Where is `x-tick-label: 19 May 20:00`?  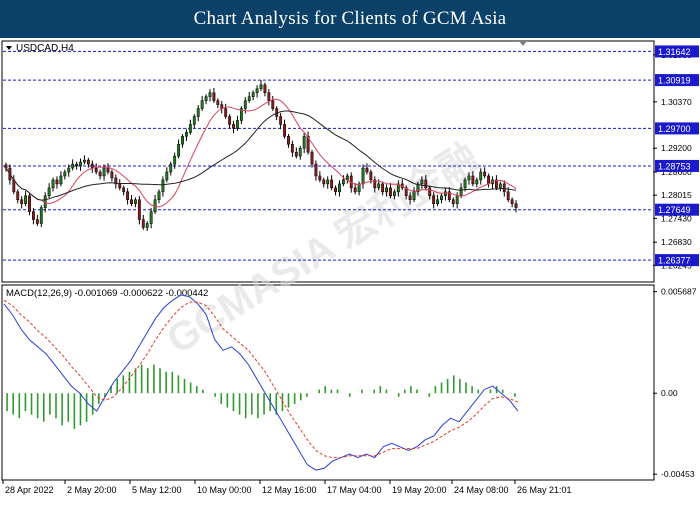 x-tick-label: 19 May 20:00 is located at coordinates (419, 490).